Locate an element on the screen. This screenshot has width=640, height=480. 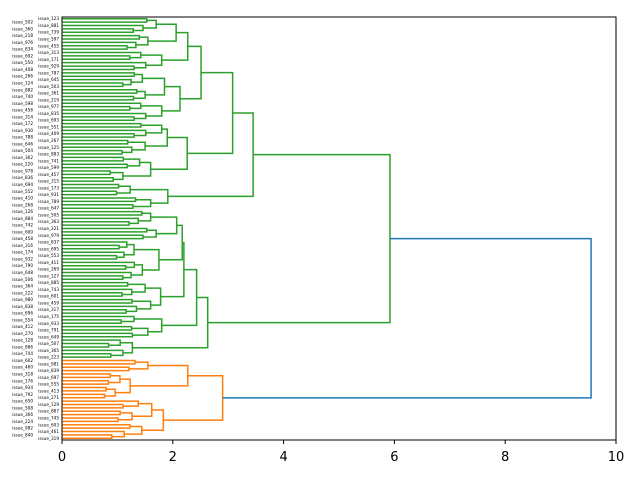
leaf-label: issue_224 is located at coordinates (22, 421).